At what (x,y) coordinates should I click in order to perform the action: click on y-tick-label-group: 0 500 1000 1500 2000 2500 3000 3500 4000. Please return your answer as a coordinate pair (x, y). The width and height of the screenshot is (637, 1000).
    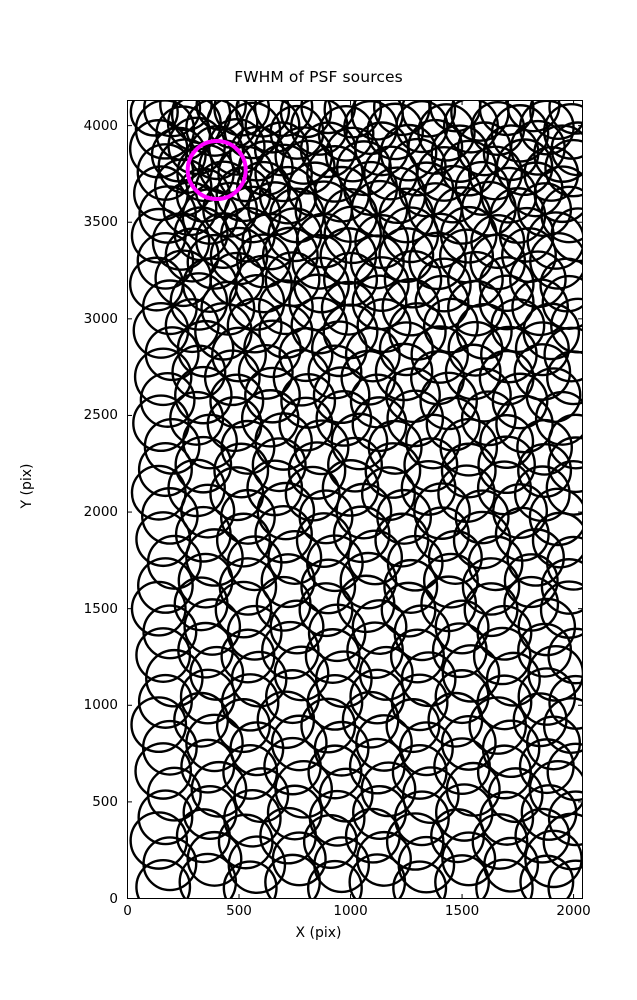
    Looking at the image, I should click on (88, 500).